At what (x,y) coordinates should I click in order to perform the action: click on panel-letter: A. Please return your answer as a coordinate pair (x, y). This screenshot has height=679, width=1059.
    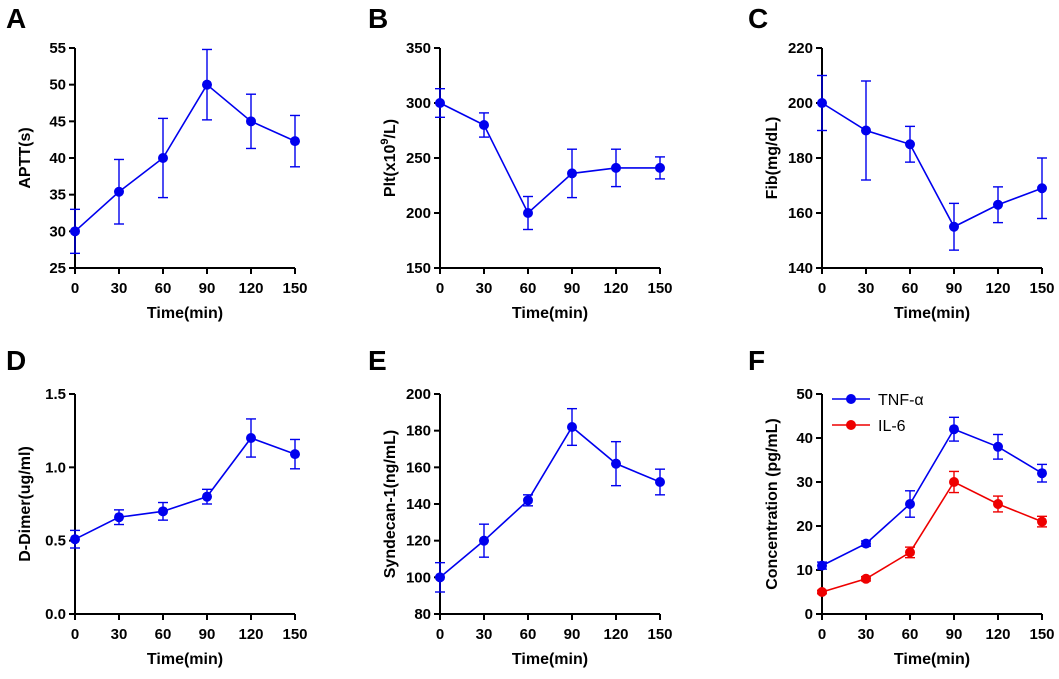
    Looking at the image, I should click on (16, 18).